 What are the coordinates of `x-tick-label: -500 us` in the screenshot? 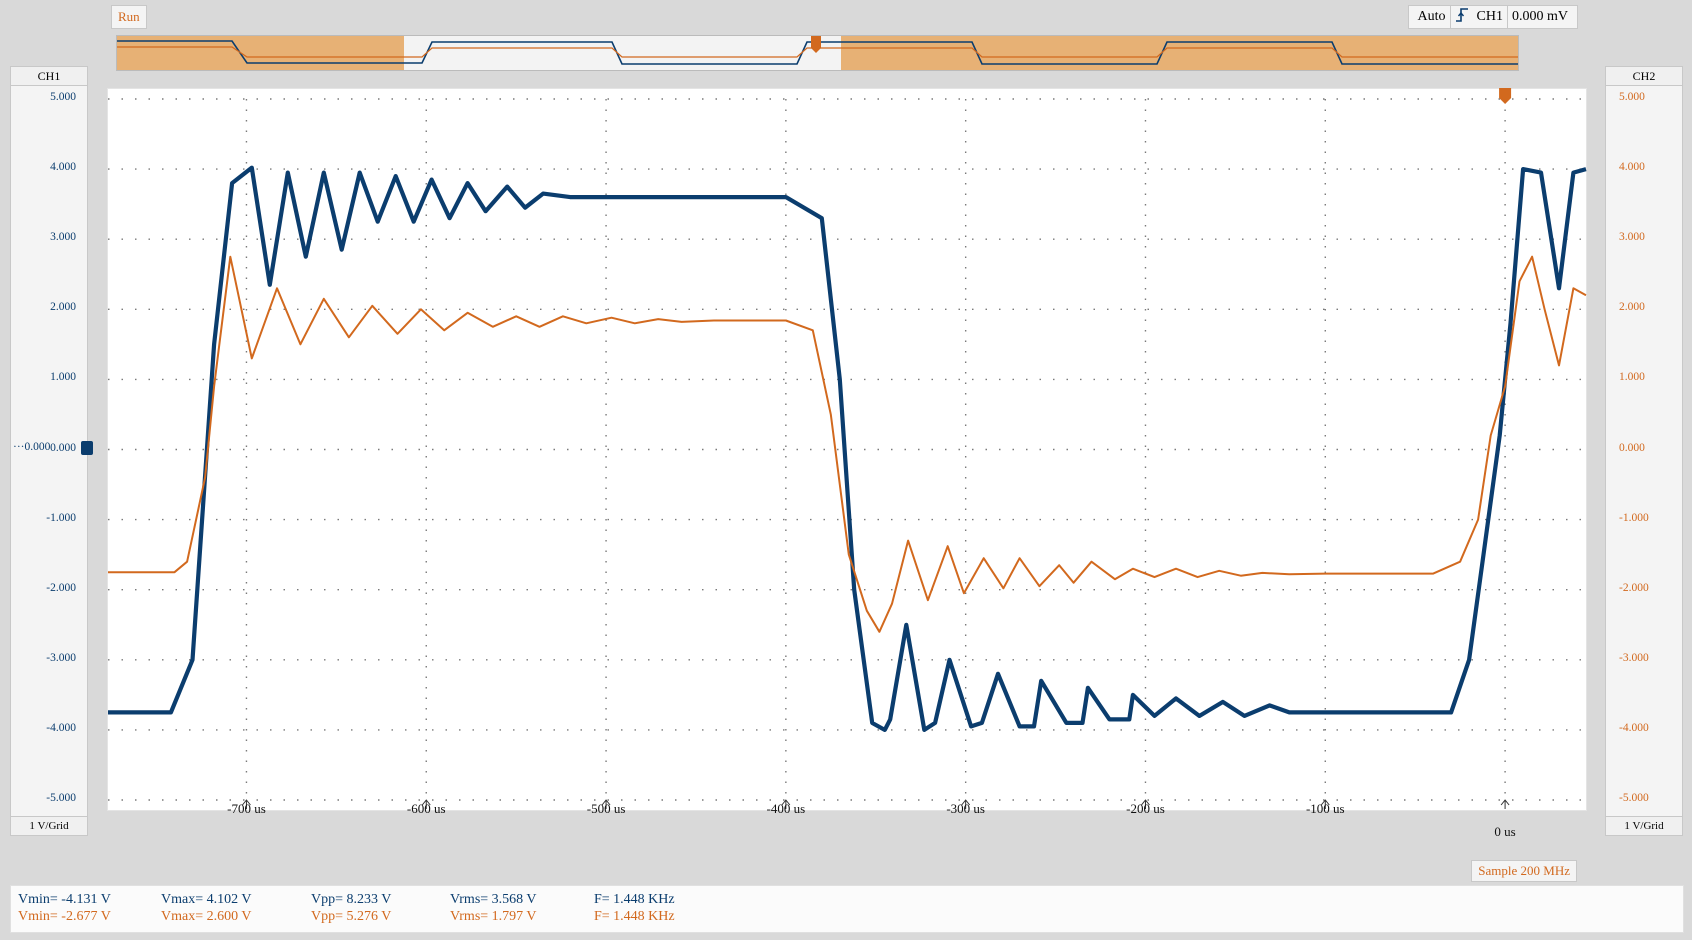 It's located at (606, 808).